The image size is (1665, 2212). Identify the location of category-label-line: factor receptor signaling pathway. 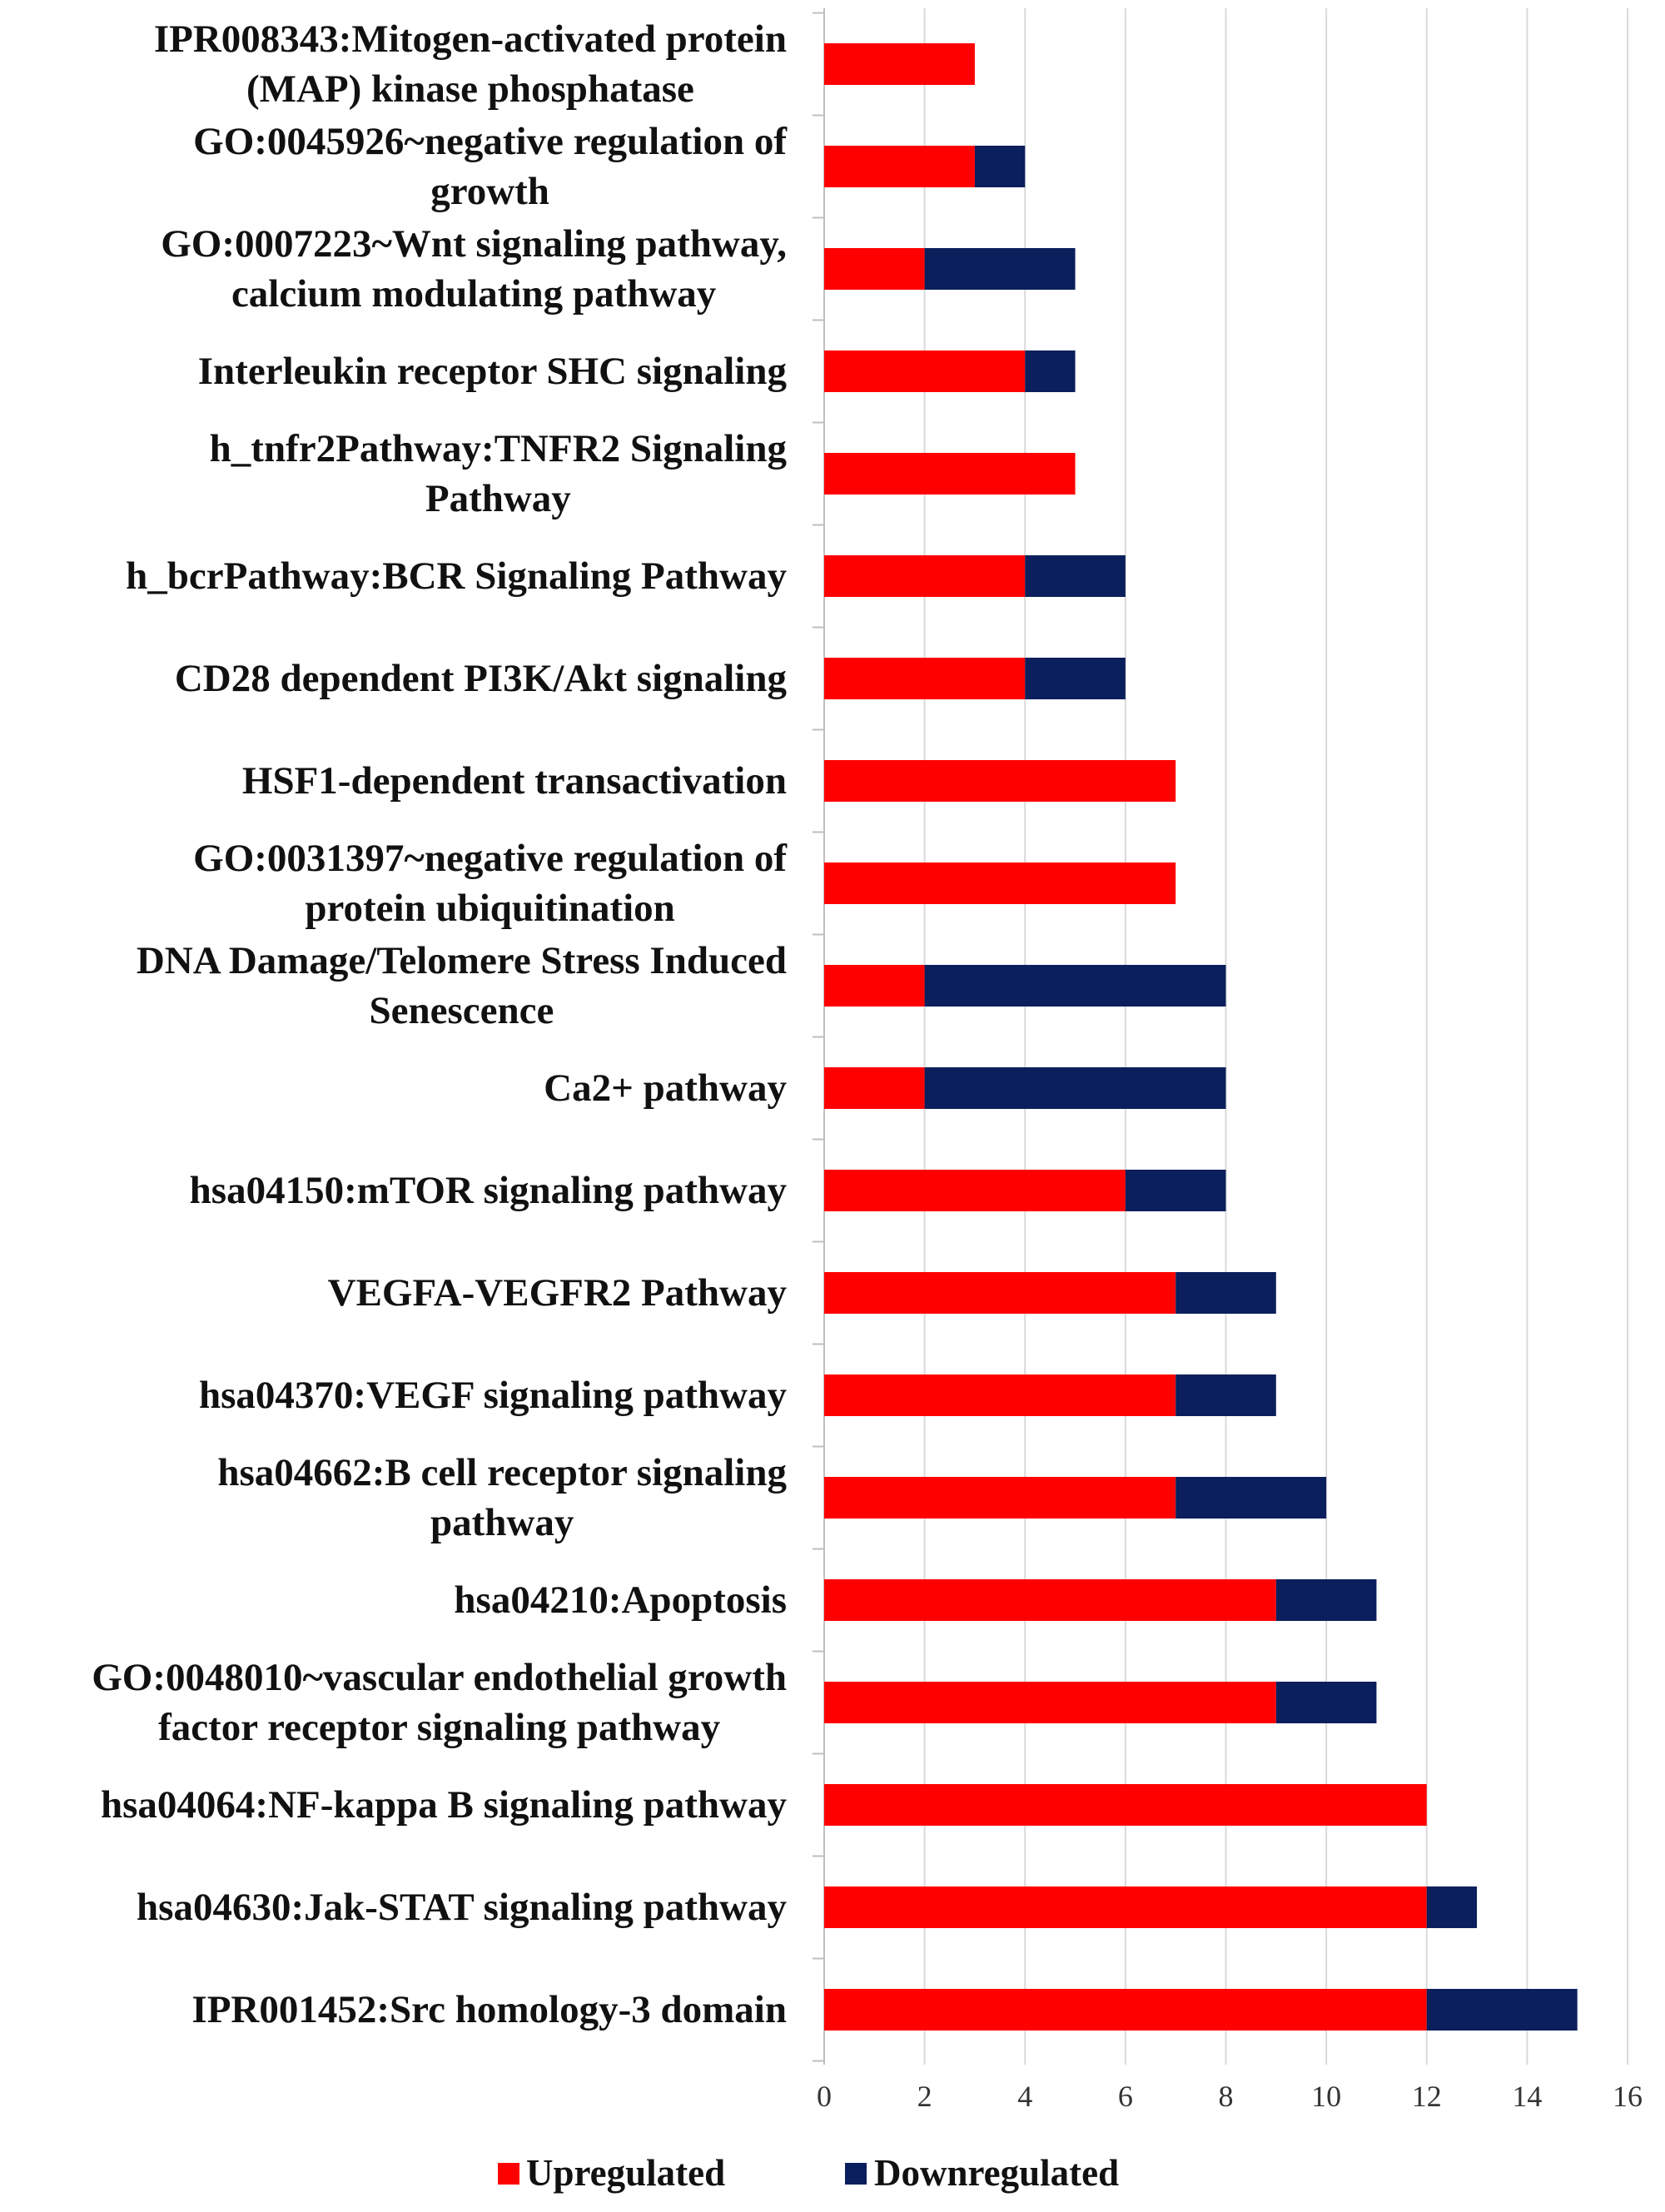
(439, 1727).